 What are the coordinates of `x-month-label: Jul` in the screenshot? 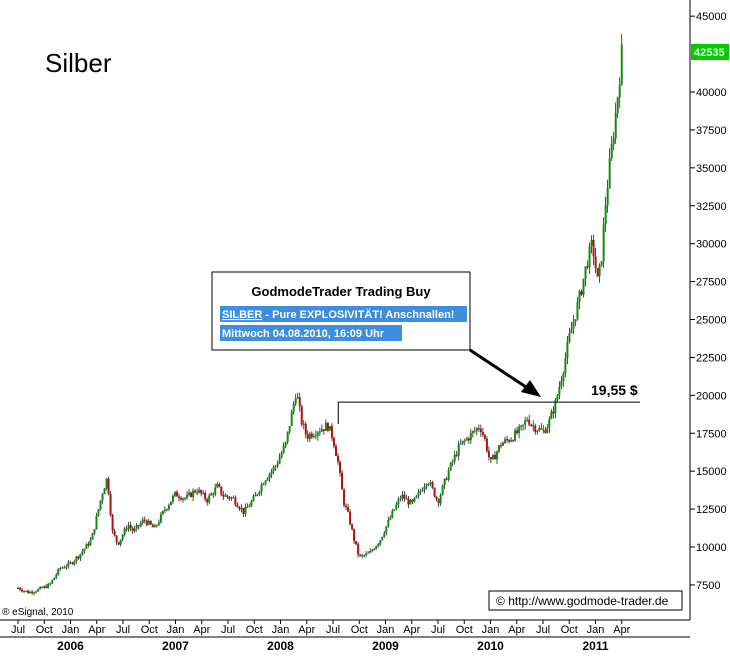 It's located at (438, 630).